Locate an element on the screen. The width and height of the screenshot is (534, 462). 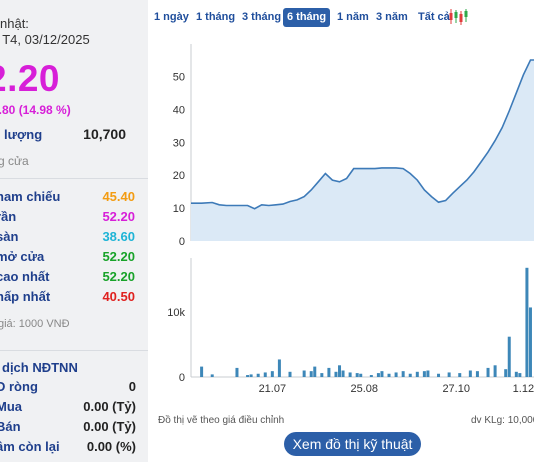
price-row: ham chiếu 45.40 is located at coordinates (74, 197).